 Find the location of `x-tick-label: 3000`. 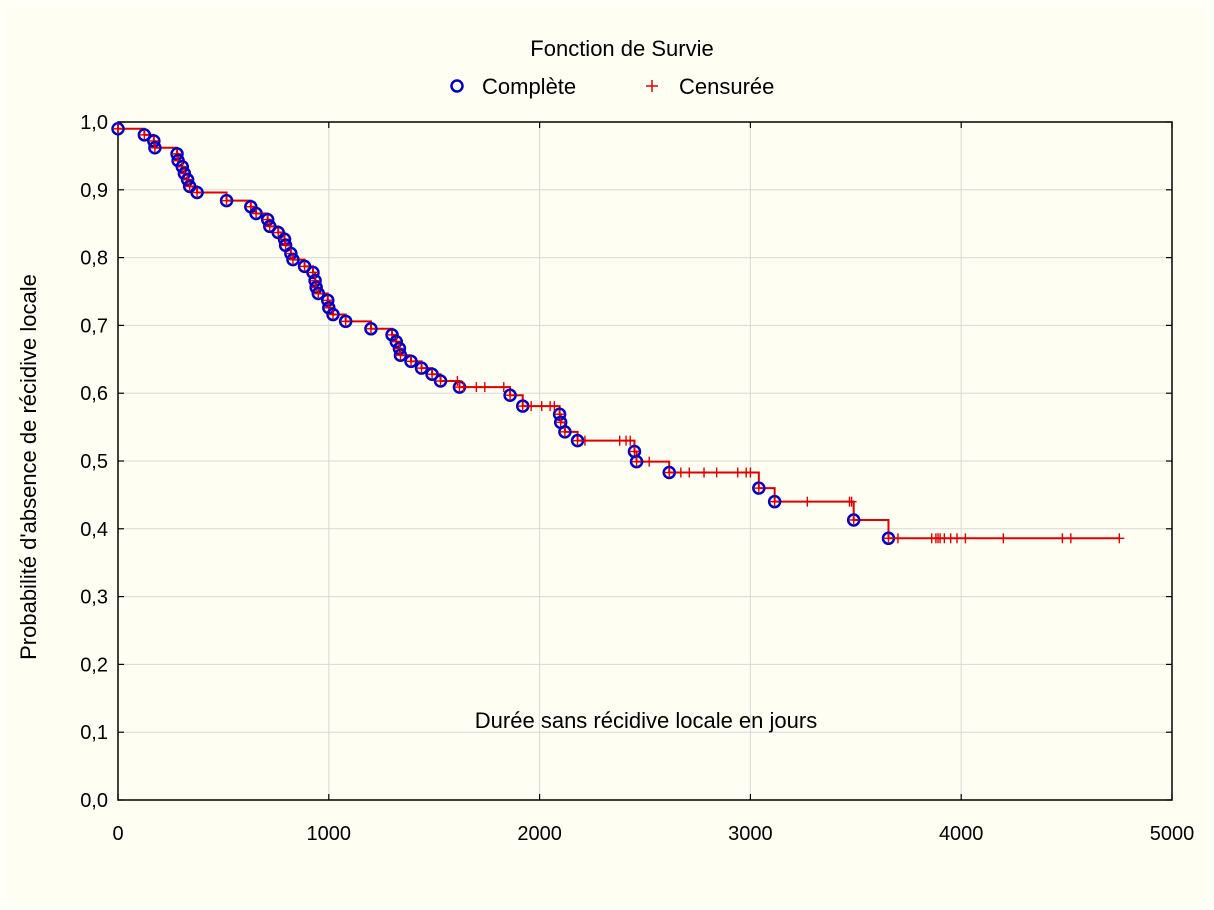

x-tick-label: 3000 is located at coordinates (750, 834).